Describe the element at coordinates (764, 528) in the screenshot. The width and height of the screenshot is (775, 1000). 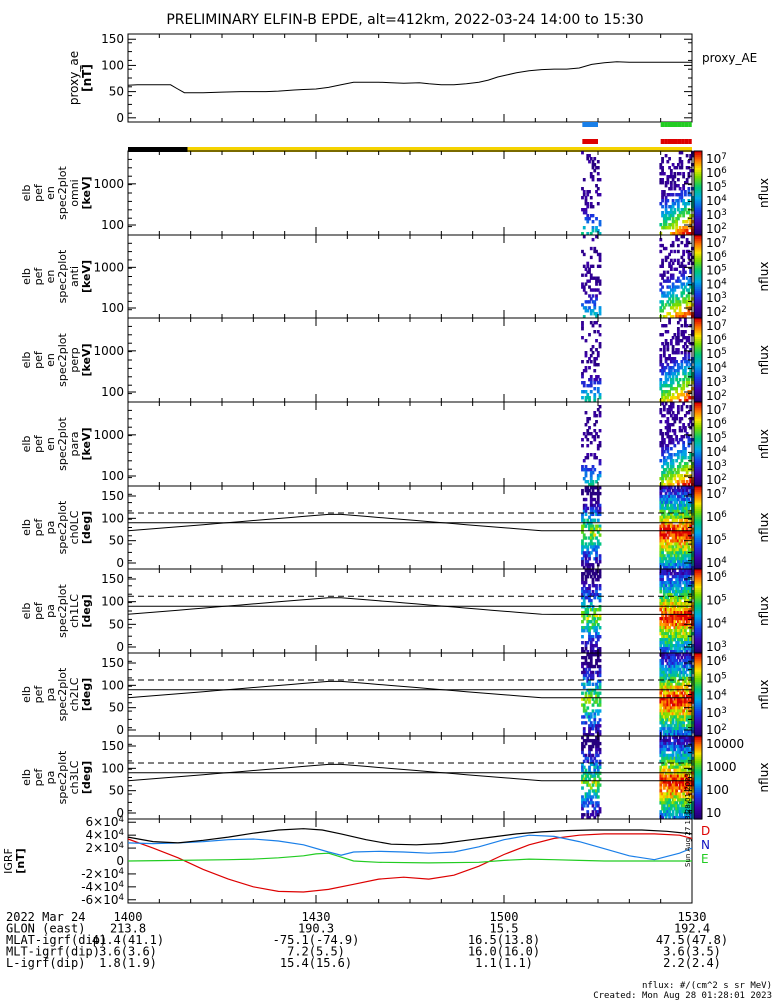
I see `pa-ch0-cbar-label: nflux` at that location.